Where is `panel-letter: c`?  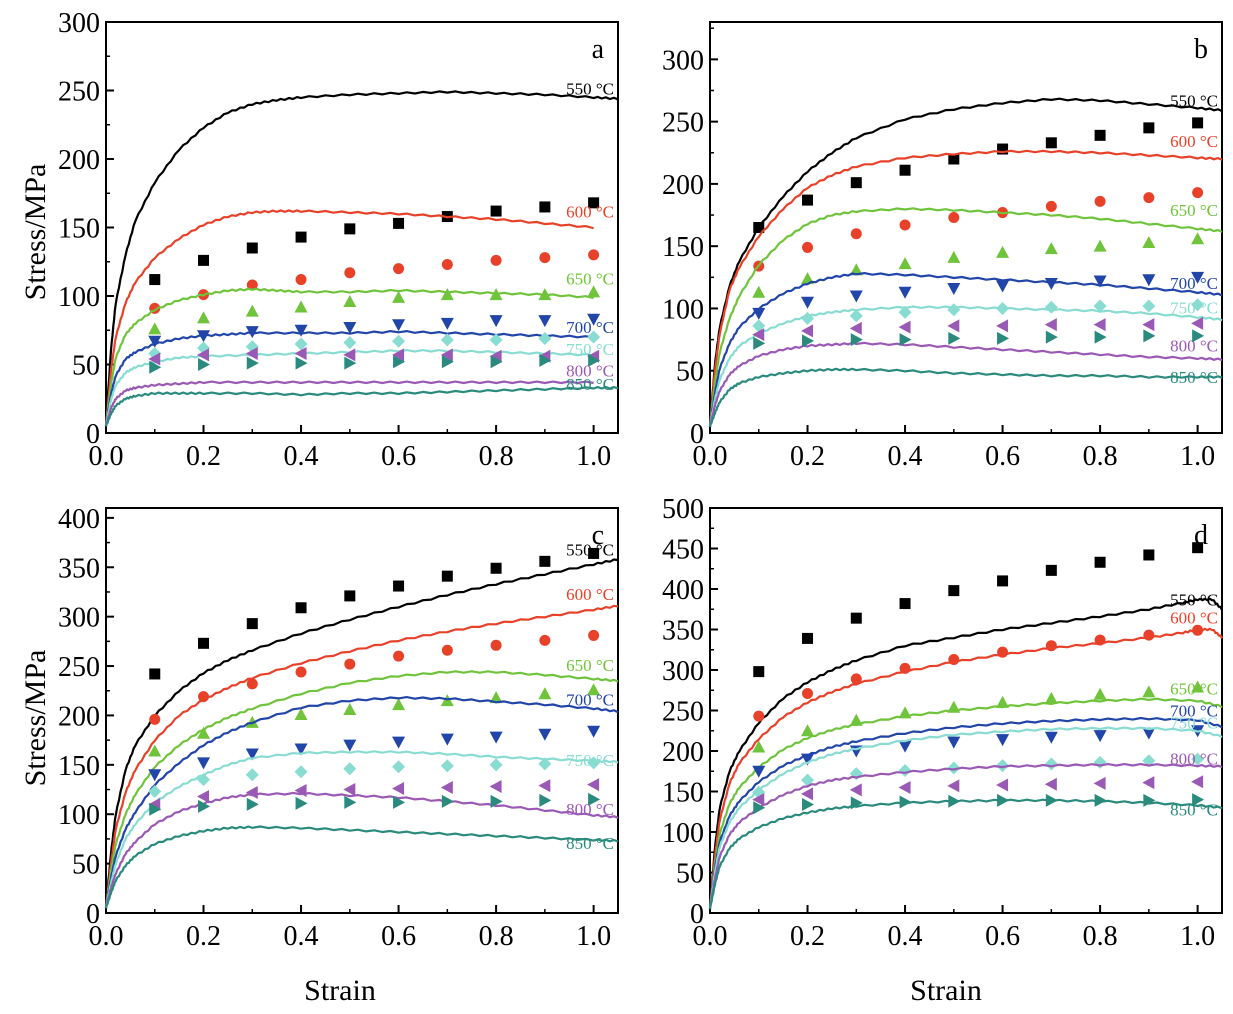 panel-letter: c is located at coordinates (598, 535).